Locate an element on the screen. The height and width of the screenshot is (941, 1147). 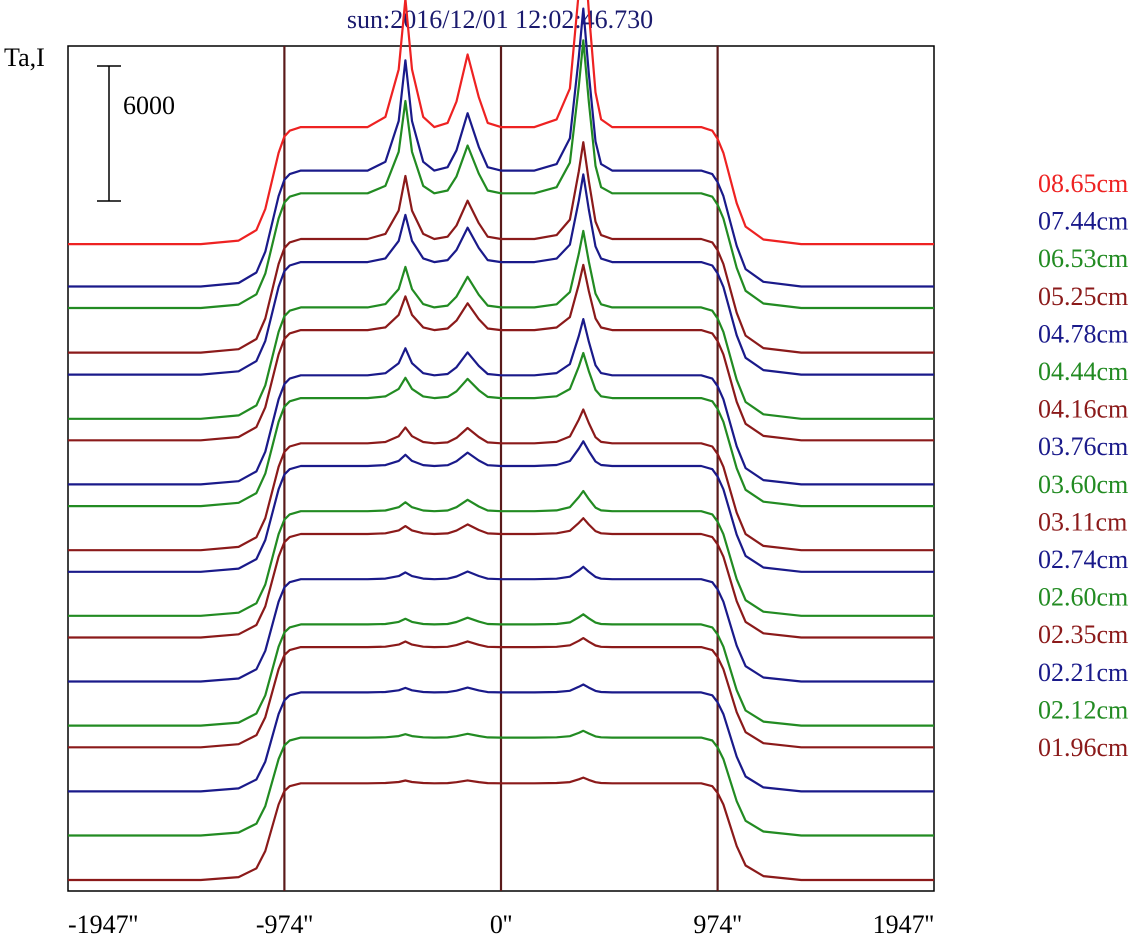
legend-item: 02.21cm is located at coordinates (1083, 672).